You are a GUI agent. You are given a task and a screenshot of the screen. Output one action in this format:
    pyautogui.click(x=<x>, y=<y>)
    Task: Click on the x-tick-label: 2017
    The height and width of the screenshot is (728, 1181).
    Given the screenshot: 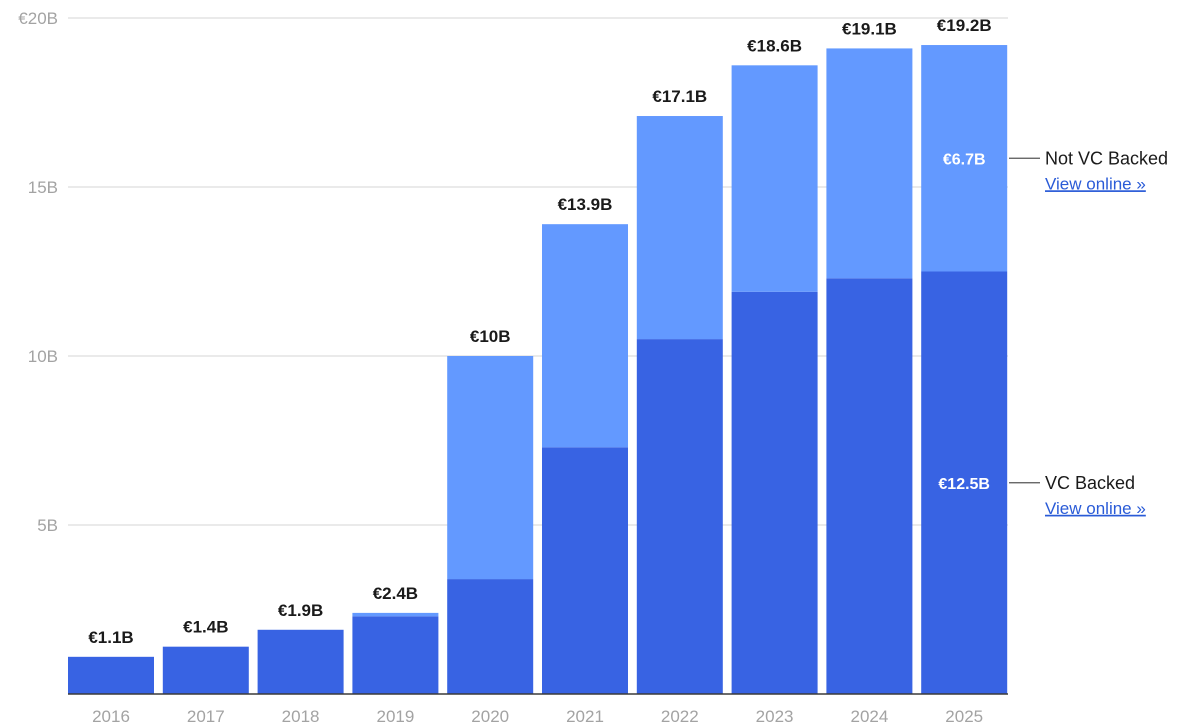 What is the action you would take?
    pyautogui.click(x=206, y=716)
    